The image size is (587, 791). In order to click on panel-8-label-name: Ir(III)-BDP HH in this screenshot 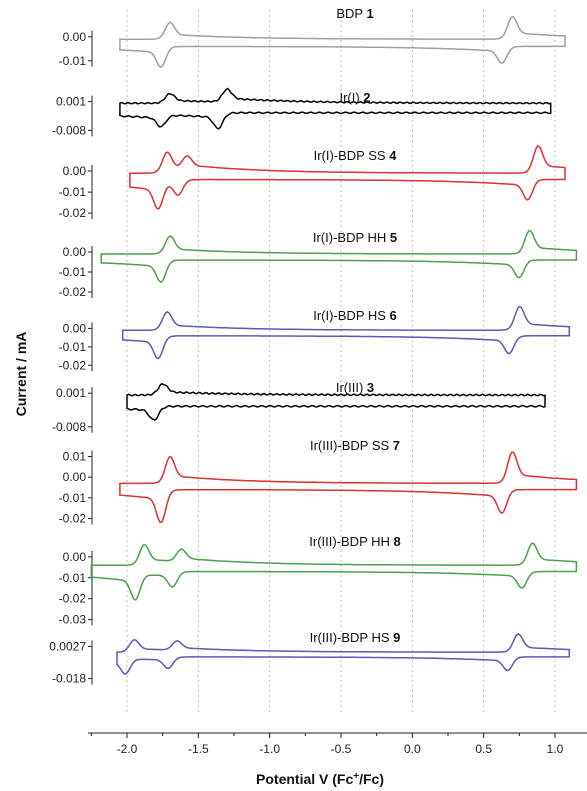, I will do `click(351, 541)`.